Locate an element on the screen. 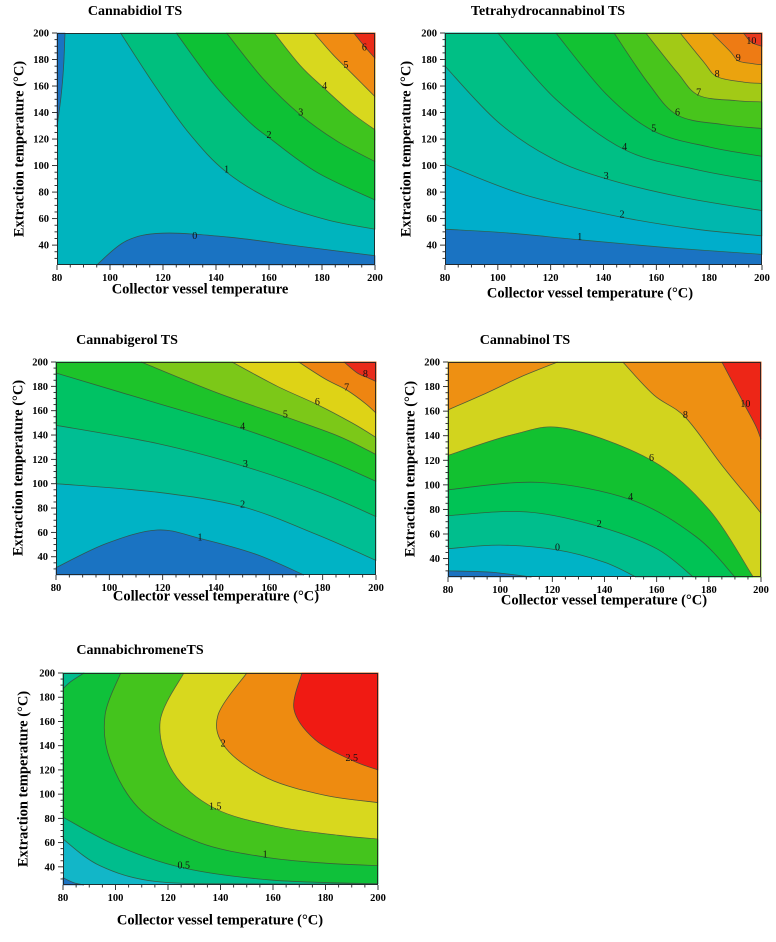  contour-label: 0.5 is located at coordinates (184, 866).